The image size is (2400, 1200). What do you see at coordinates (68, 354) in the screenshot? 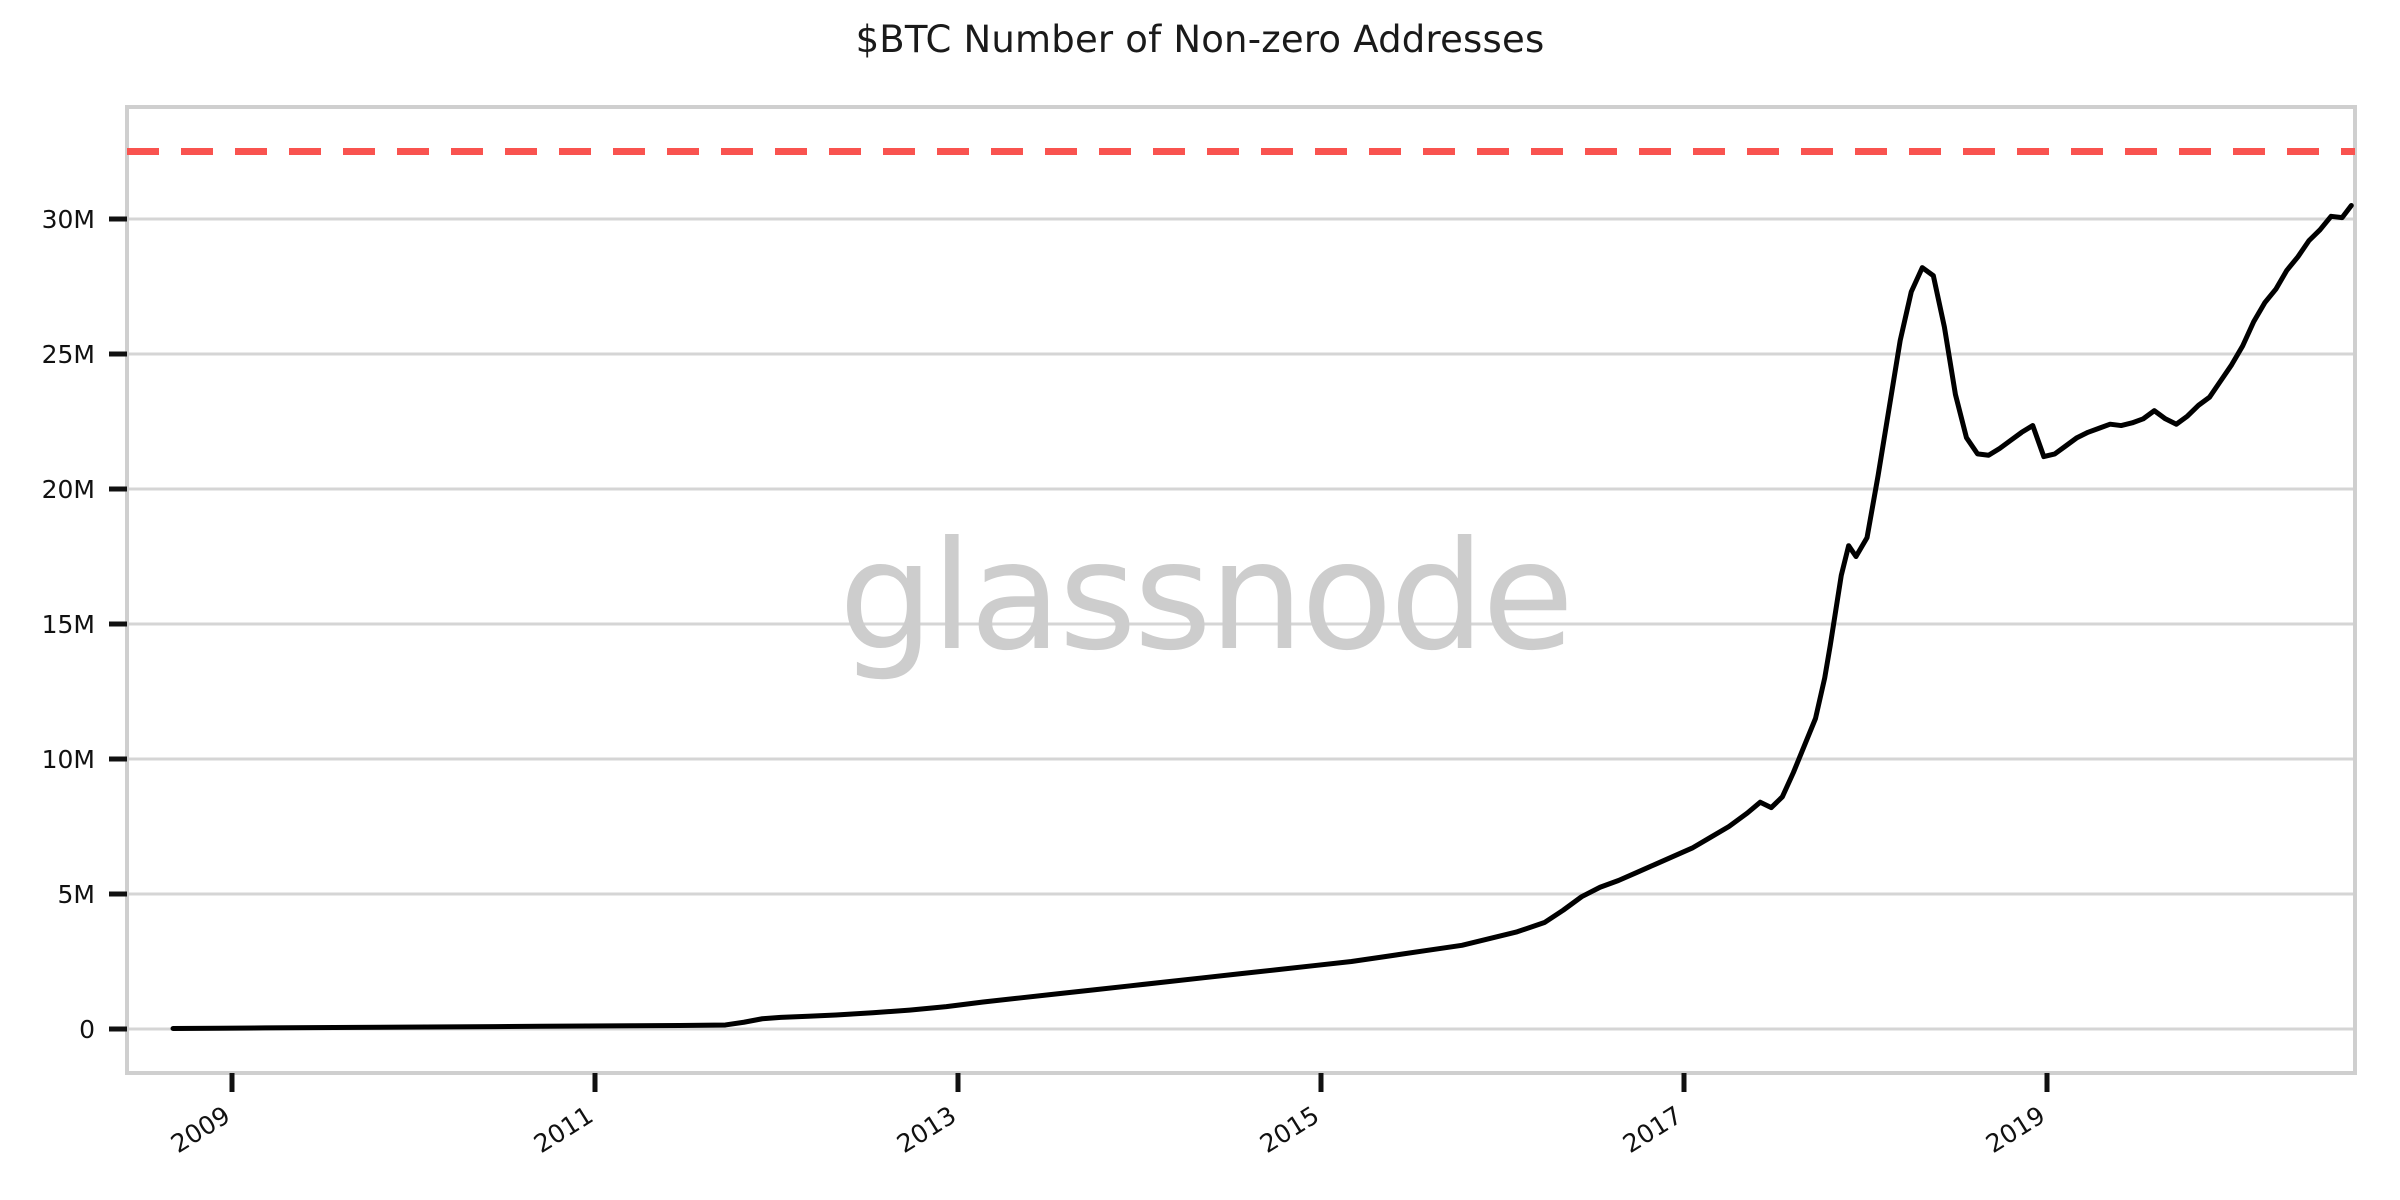
I see `ytick-label-25m: 25M` at bounding box center [68, 354].